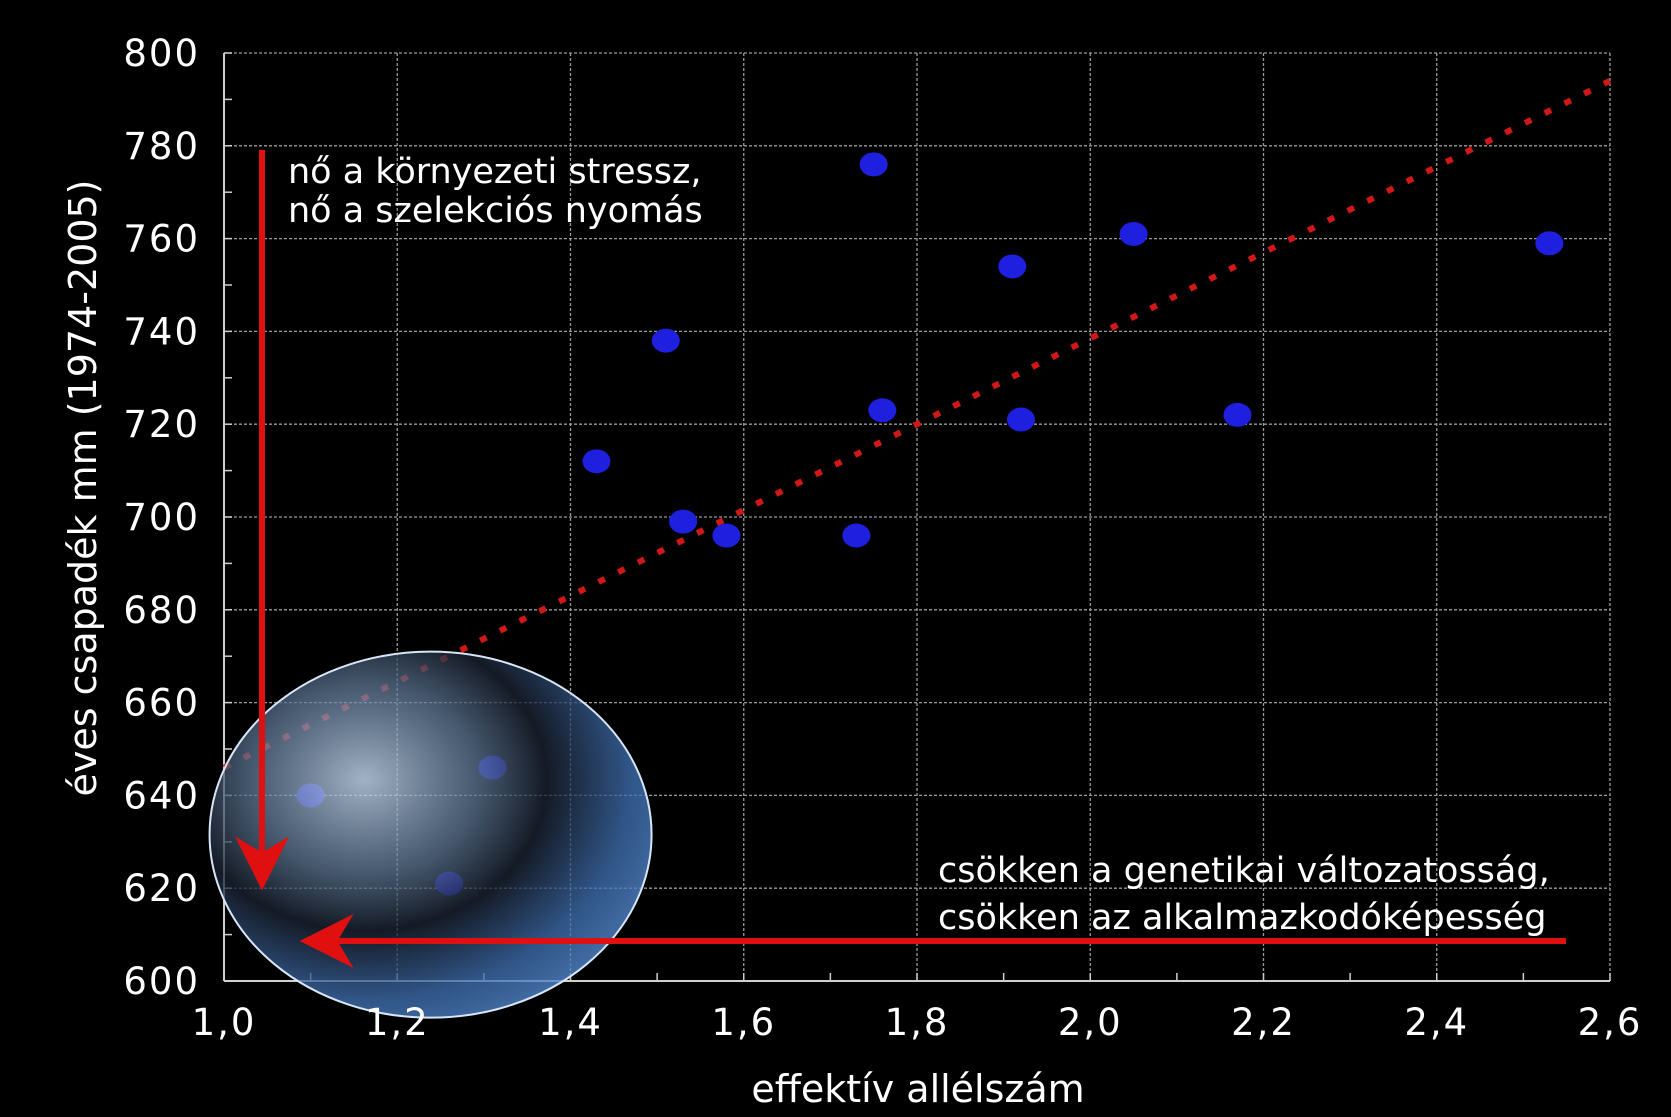 The image size is (1671, 1117). I want to click on x-tick-label: 1,2, so click(397, 1022).